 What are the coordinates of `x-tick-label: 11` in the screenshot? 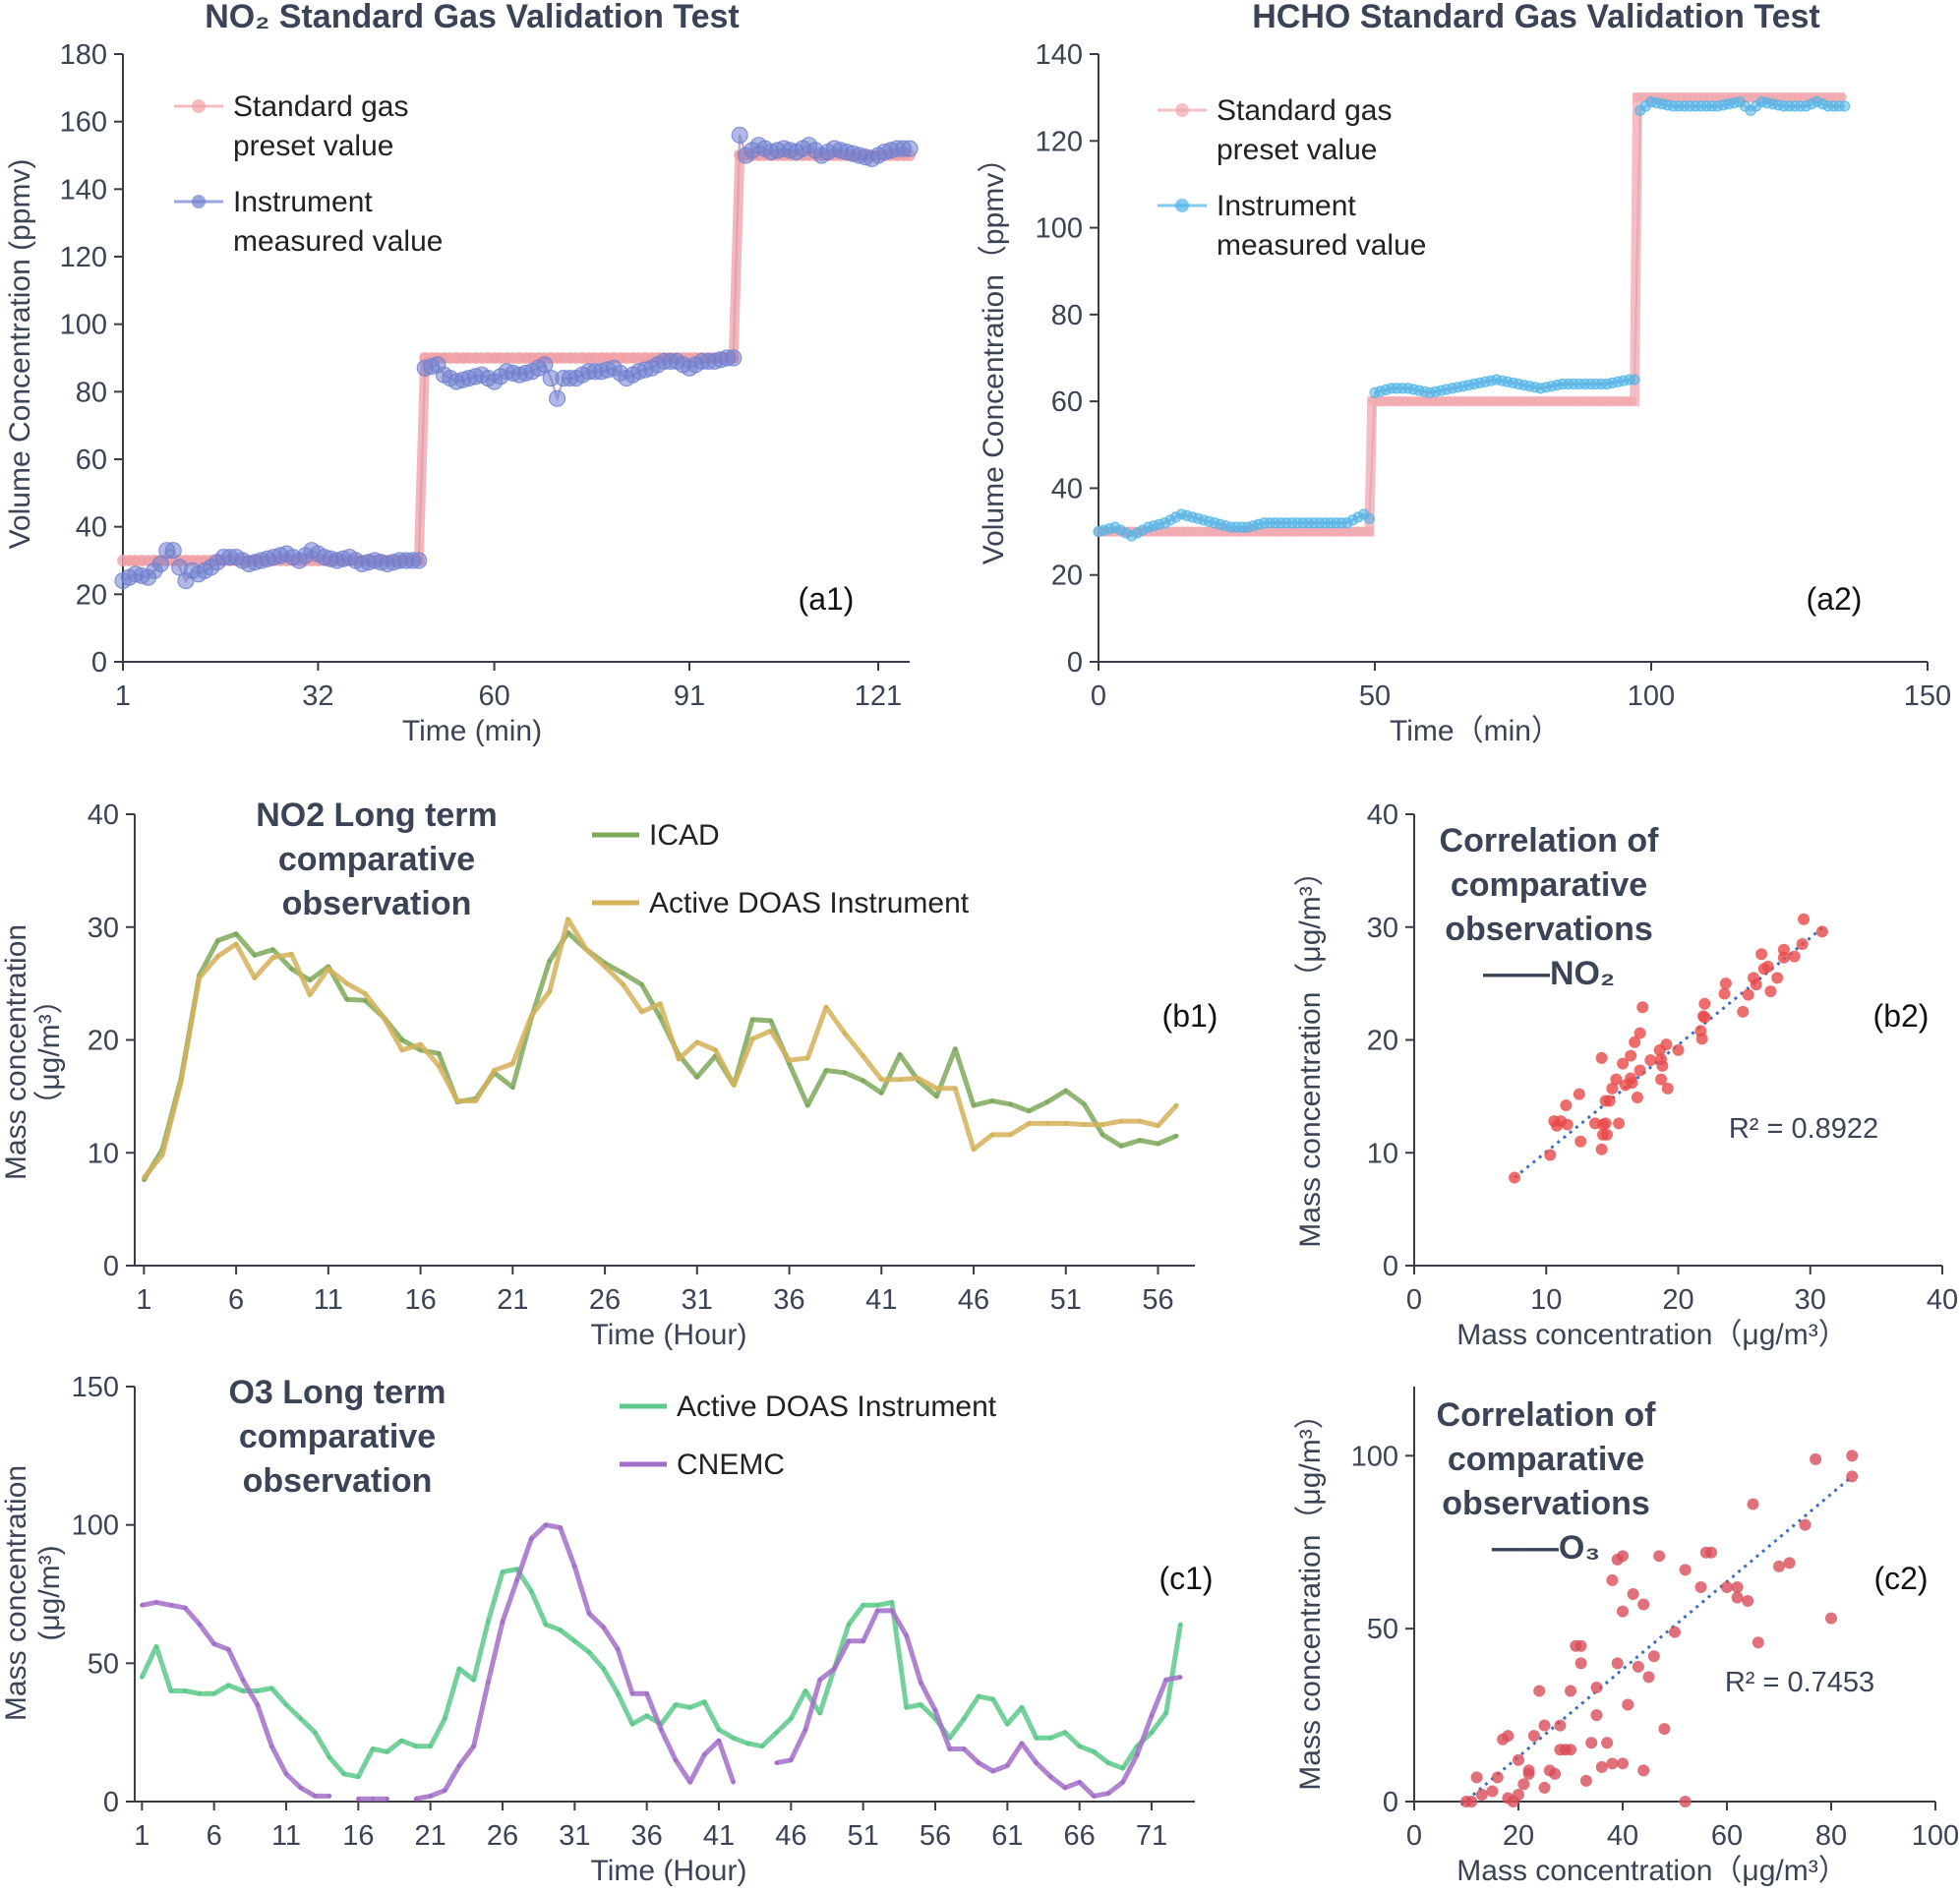 It's located at (286, 1836).